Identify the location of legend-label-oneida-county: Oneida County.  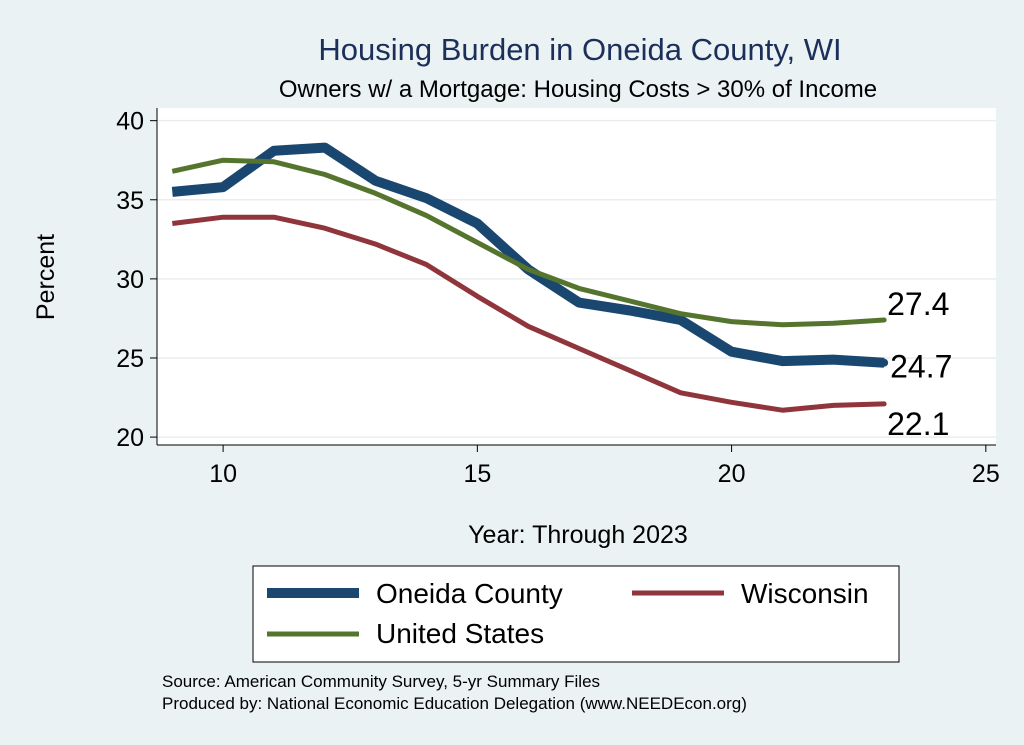
(469, 593).